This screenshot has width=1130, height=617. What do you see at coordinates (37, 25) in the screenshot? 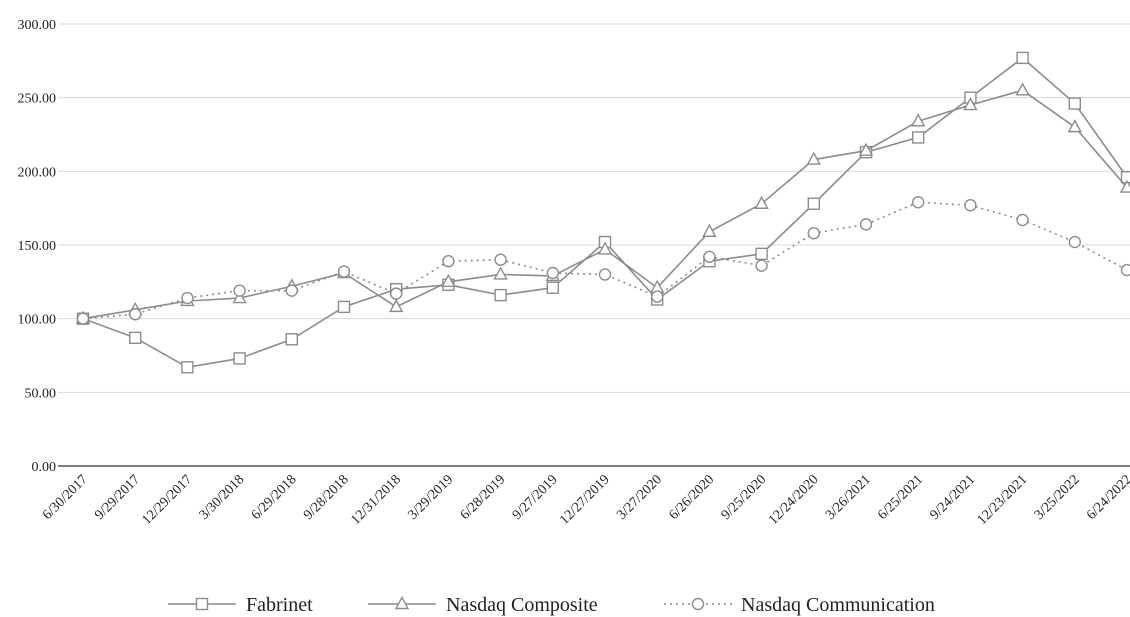
I see `y-tick-label: 300.00` at bounding box center [37, 25].